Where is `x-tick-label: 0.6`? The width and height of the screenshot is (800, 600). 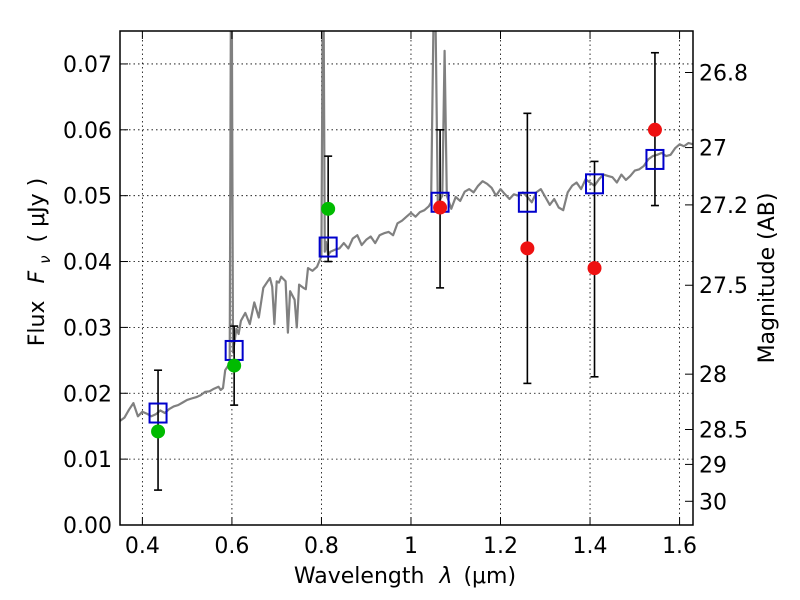 x-tick-label: 0.6 is located at coordinates (231, 546).